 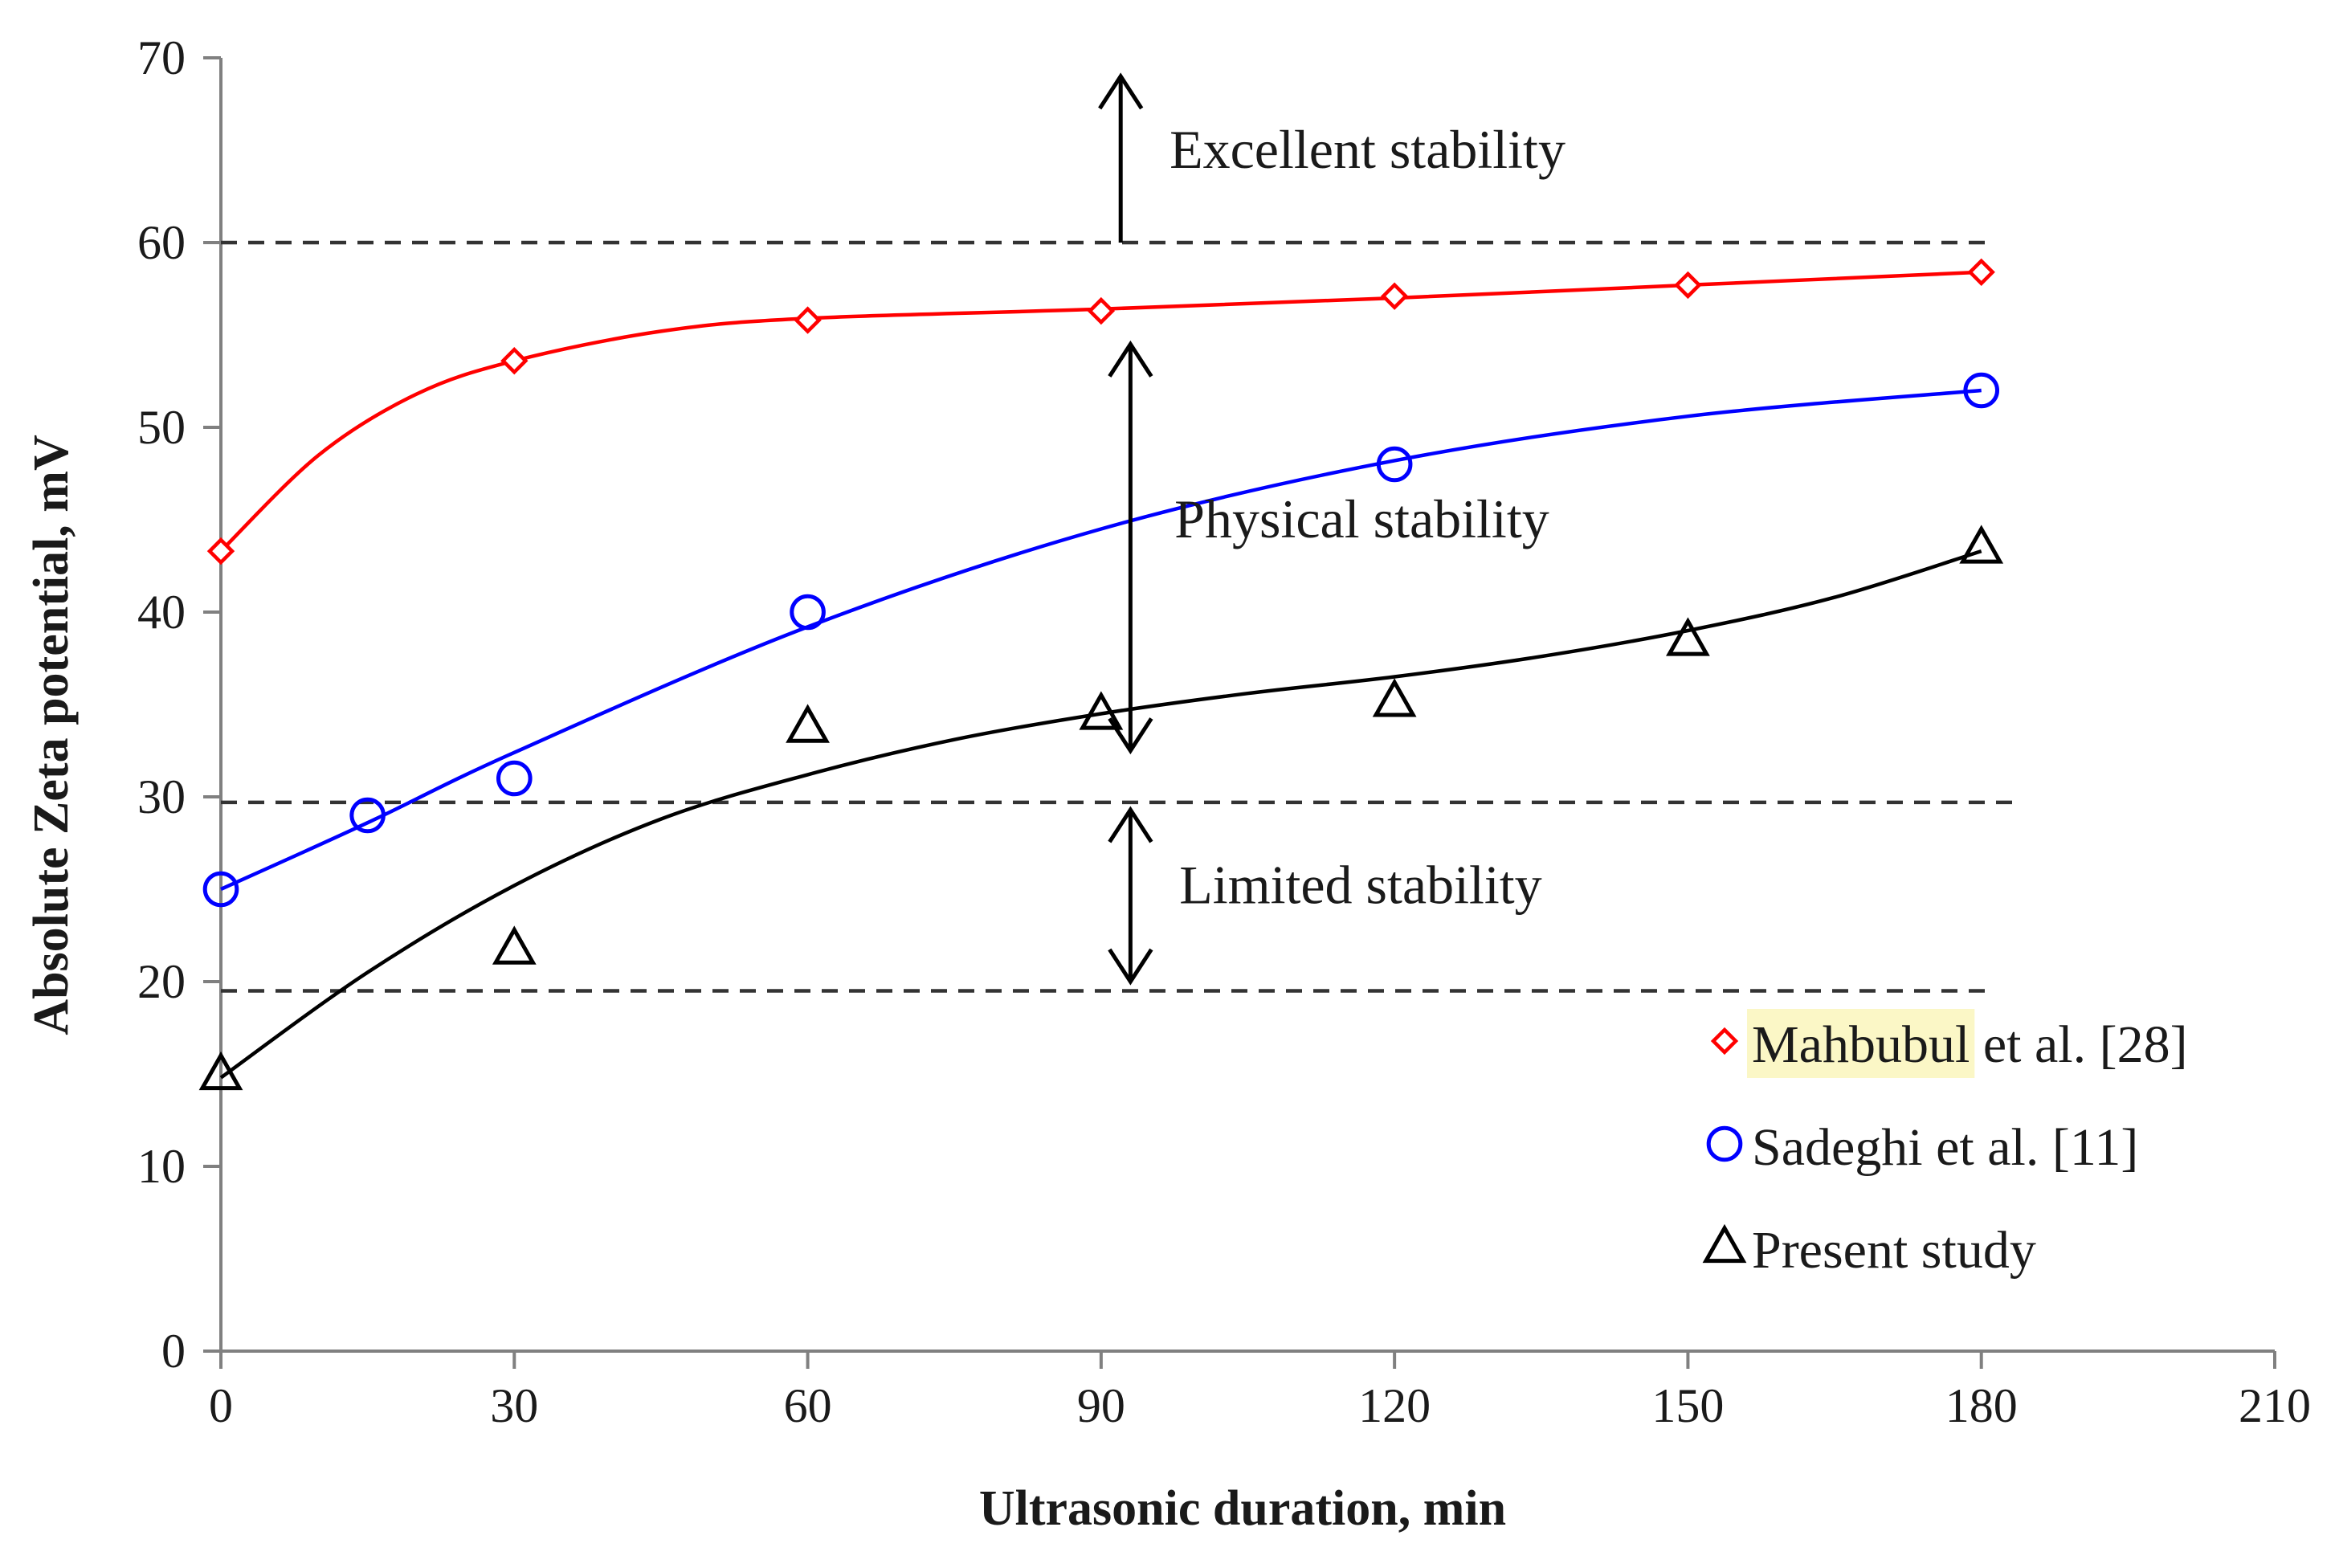 What do you see at coordinates (161, 243) in the screenshot?
I see `y-tick-label: 60` at bounding box center [161, 243].